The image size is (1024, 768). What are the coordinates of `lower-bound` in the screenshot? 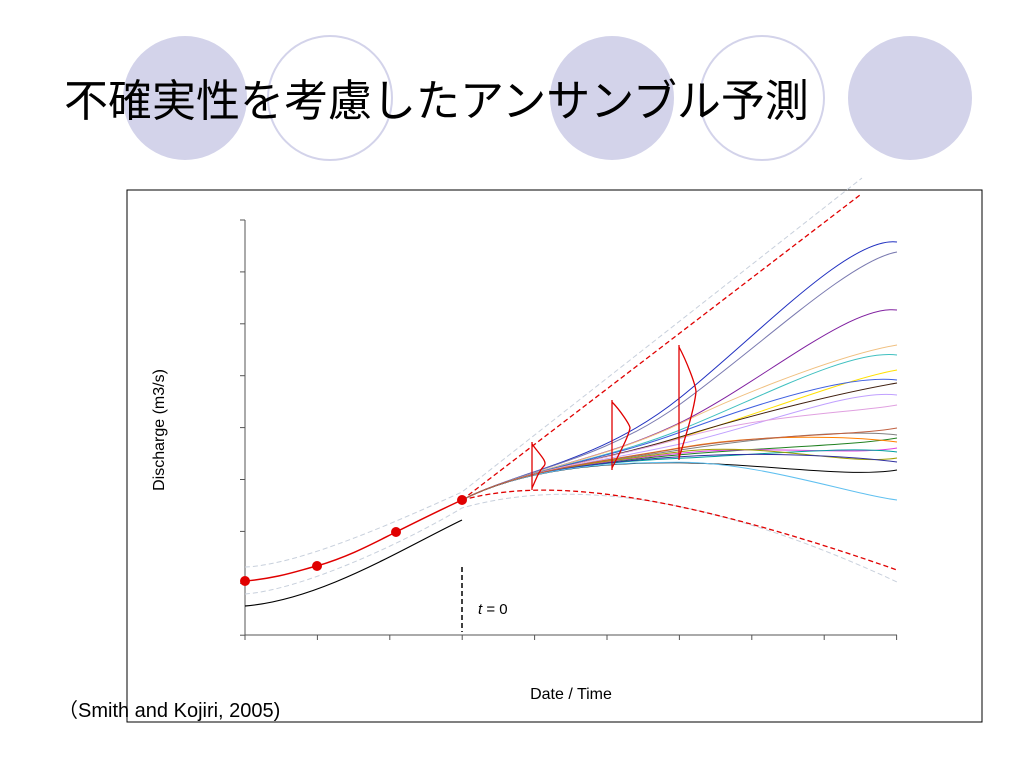 It's located at (679, 530).